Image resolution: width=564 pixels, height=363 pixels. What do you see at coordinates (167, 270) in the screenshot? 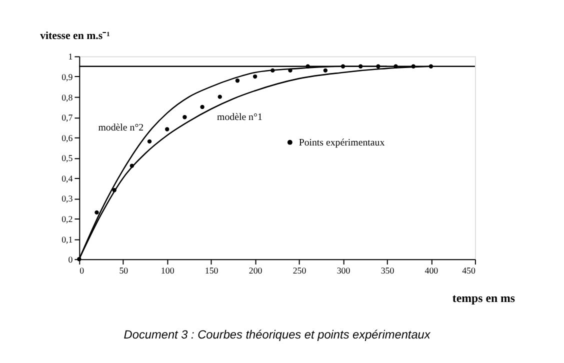
I see `x-tick-label: 100` at bounding box center [167, 270].